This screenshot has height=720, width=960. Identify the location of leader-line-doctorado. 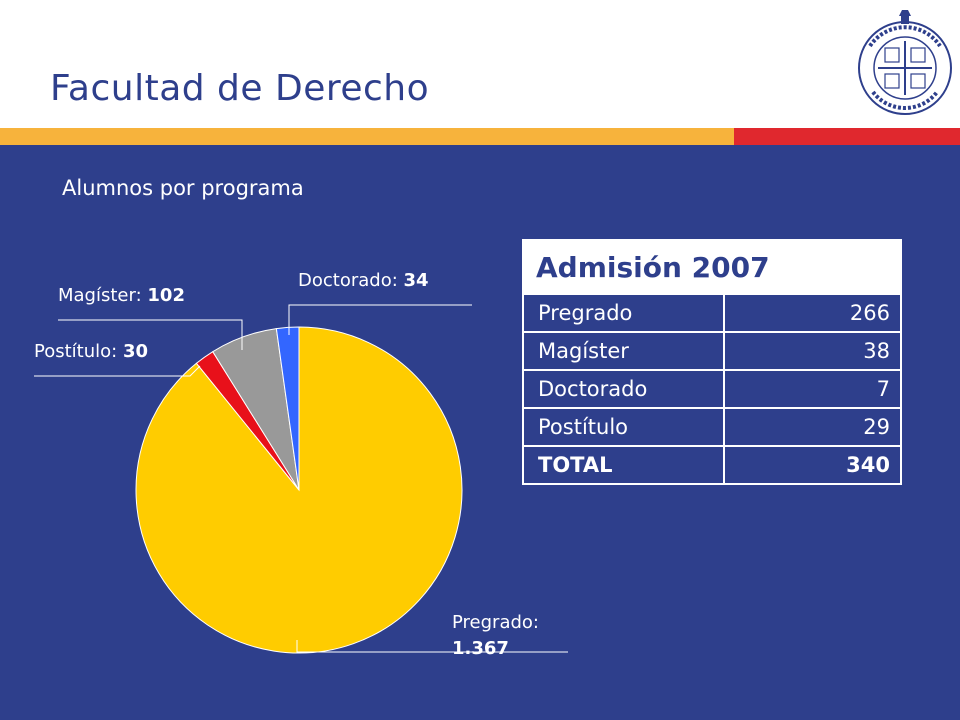
(380, 319).